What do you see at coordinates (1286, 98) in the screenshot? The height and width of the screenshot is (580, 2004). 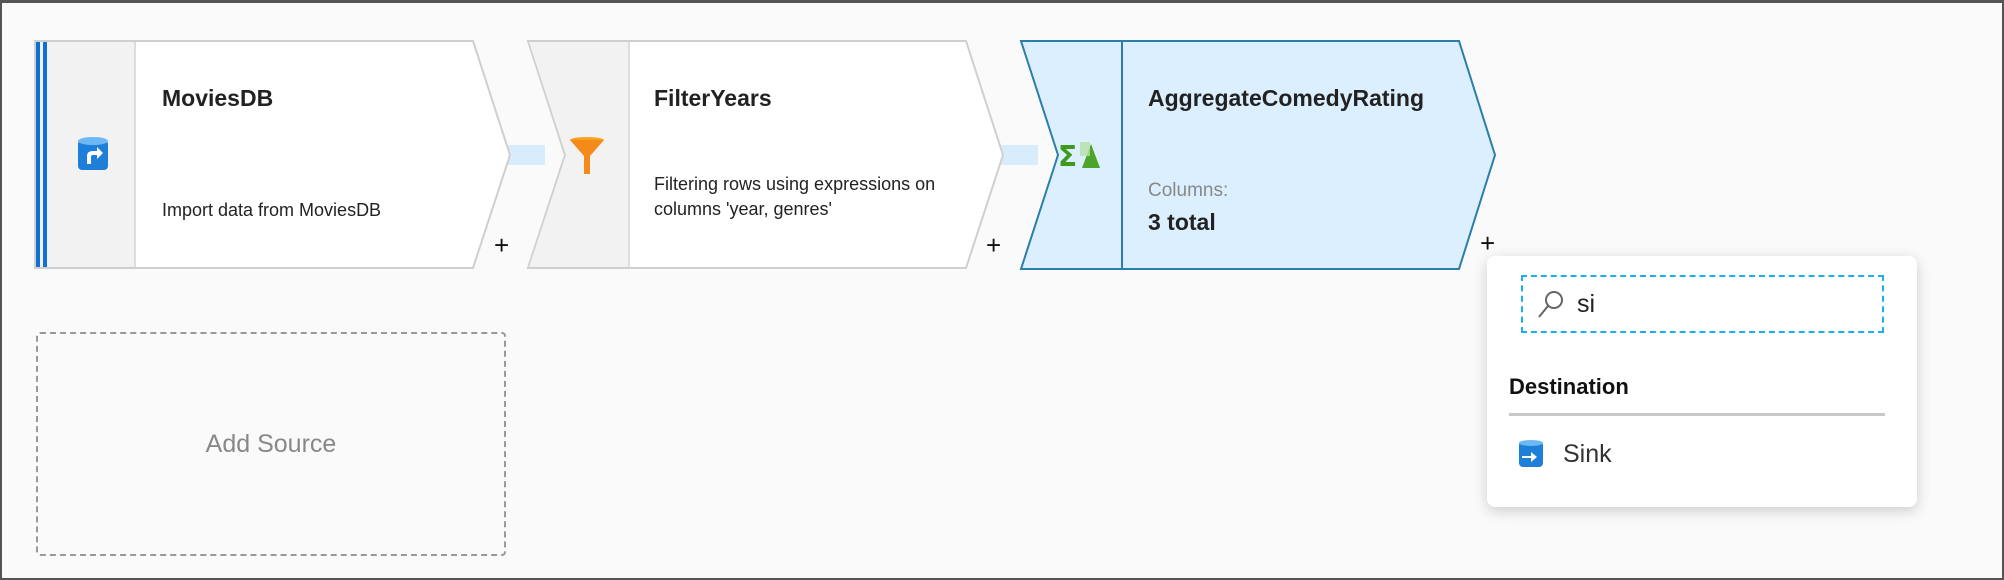 I see `node-title: AggregateComedyRating` at bounding box center [1286, 98].